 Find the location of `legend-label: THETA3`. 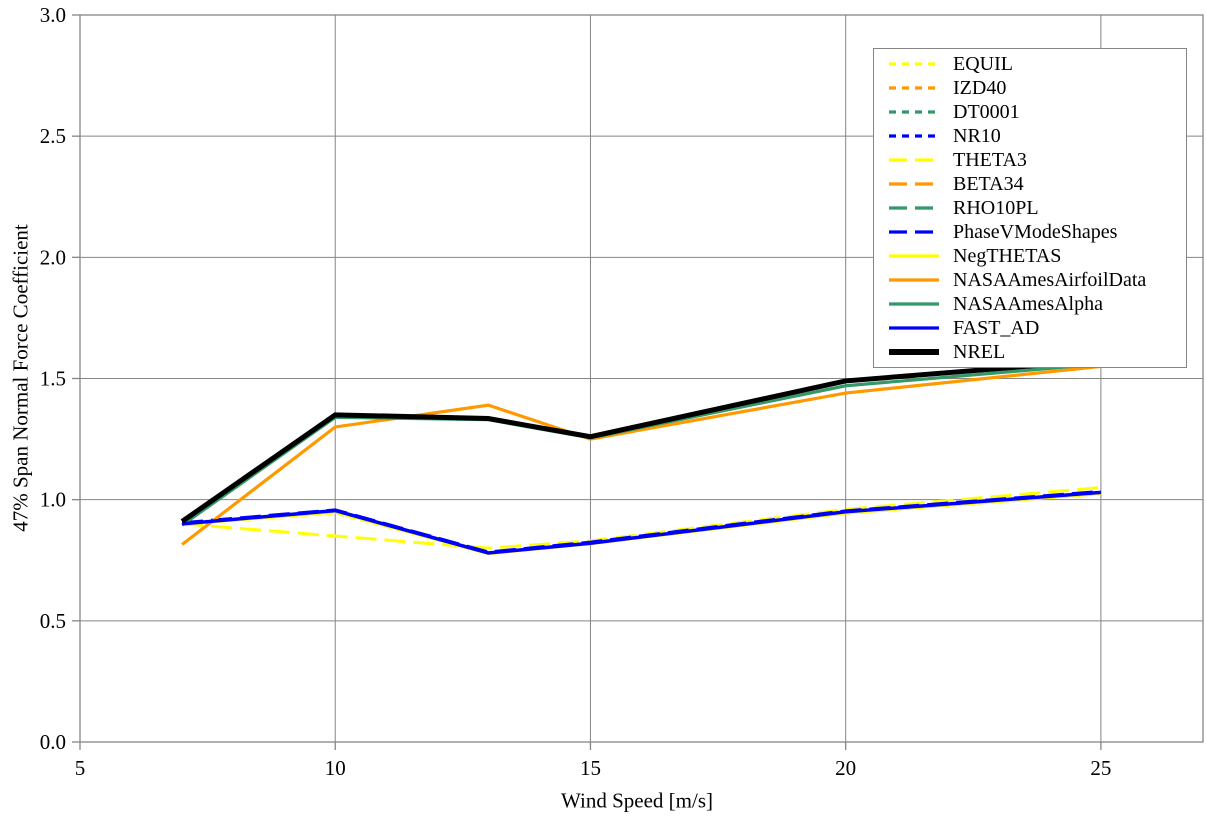

legend-label: THETA3 is located at coordinates (990, 160).